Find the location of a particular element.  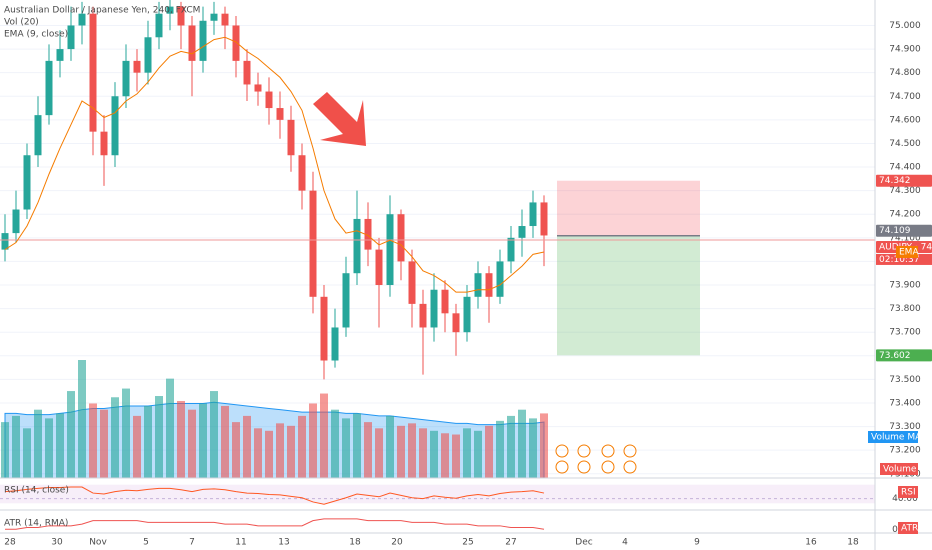

indicator-tag-label: RSI is located at coordinates (908, 493).